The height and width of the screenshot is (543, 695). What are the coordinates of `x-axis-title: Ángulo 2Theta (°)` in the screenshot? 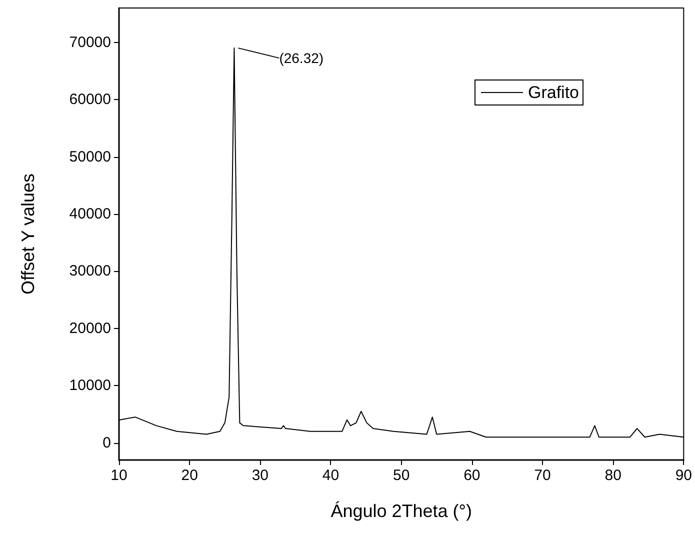 It's located at (401, 511).